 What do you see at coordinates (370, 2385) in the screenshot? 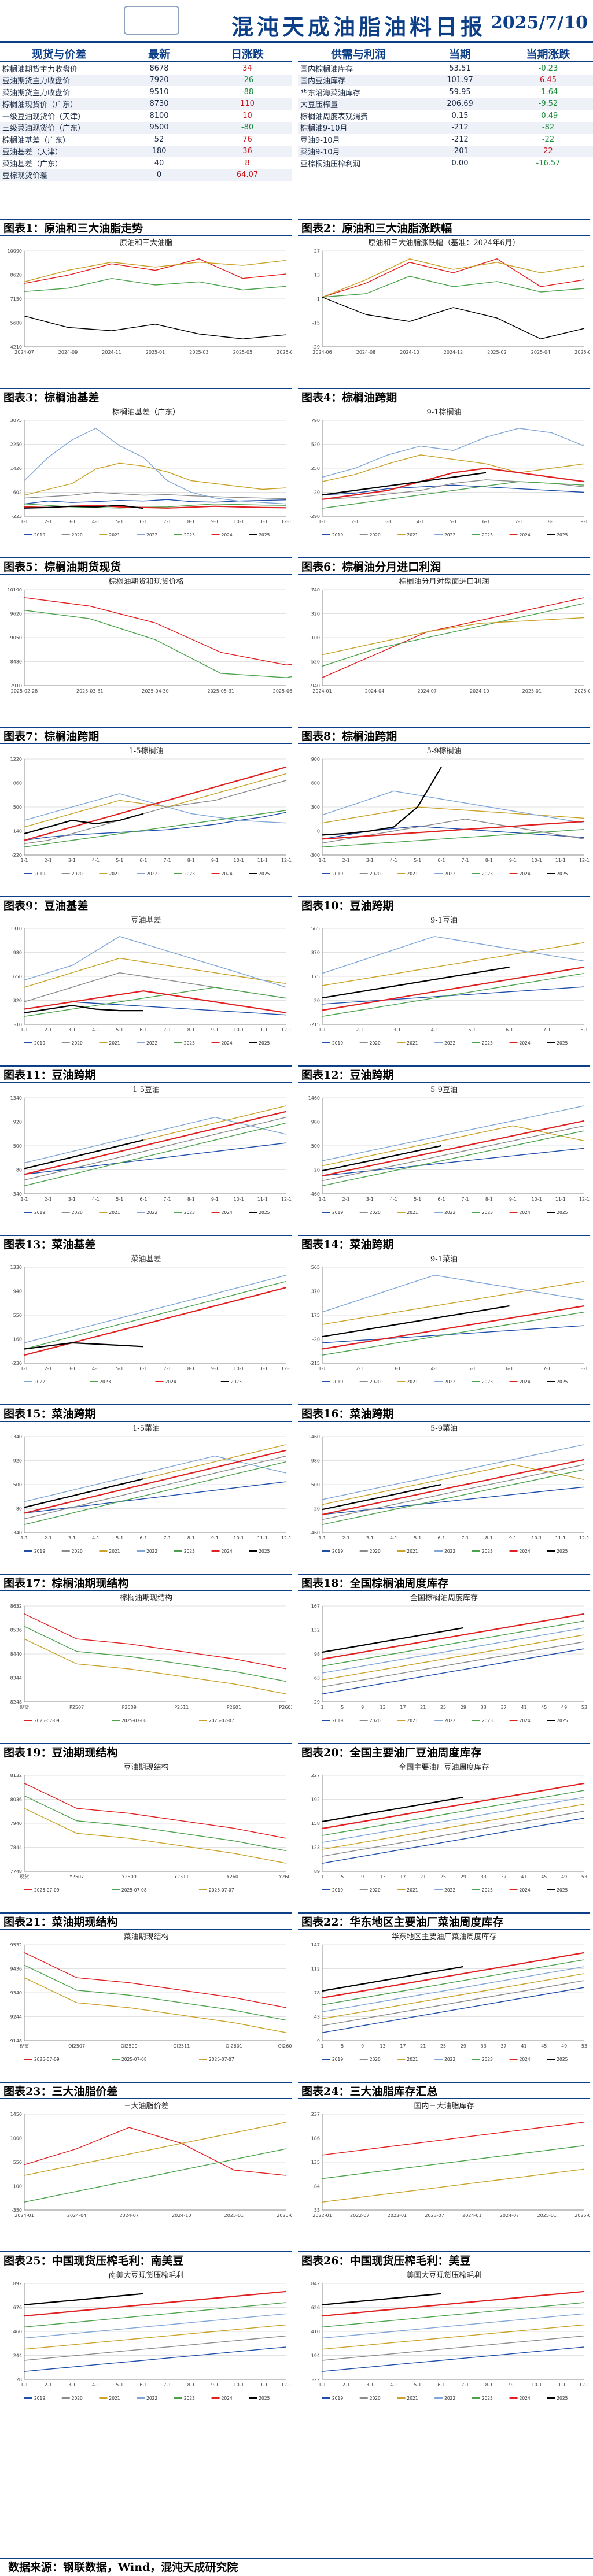
I see `x-tick-label: 3-1` at bounding box center [370, 2385].